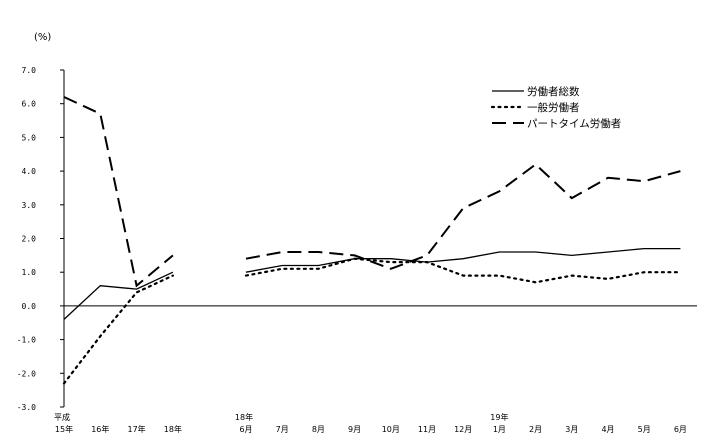 This screenshot has width=724, height=448. I want to click on x-tick-label: 15年, so click(64, 429).